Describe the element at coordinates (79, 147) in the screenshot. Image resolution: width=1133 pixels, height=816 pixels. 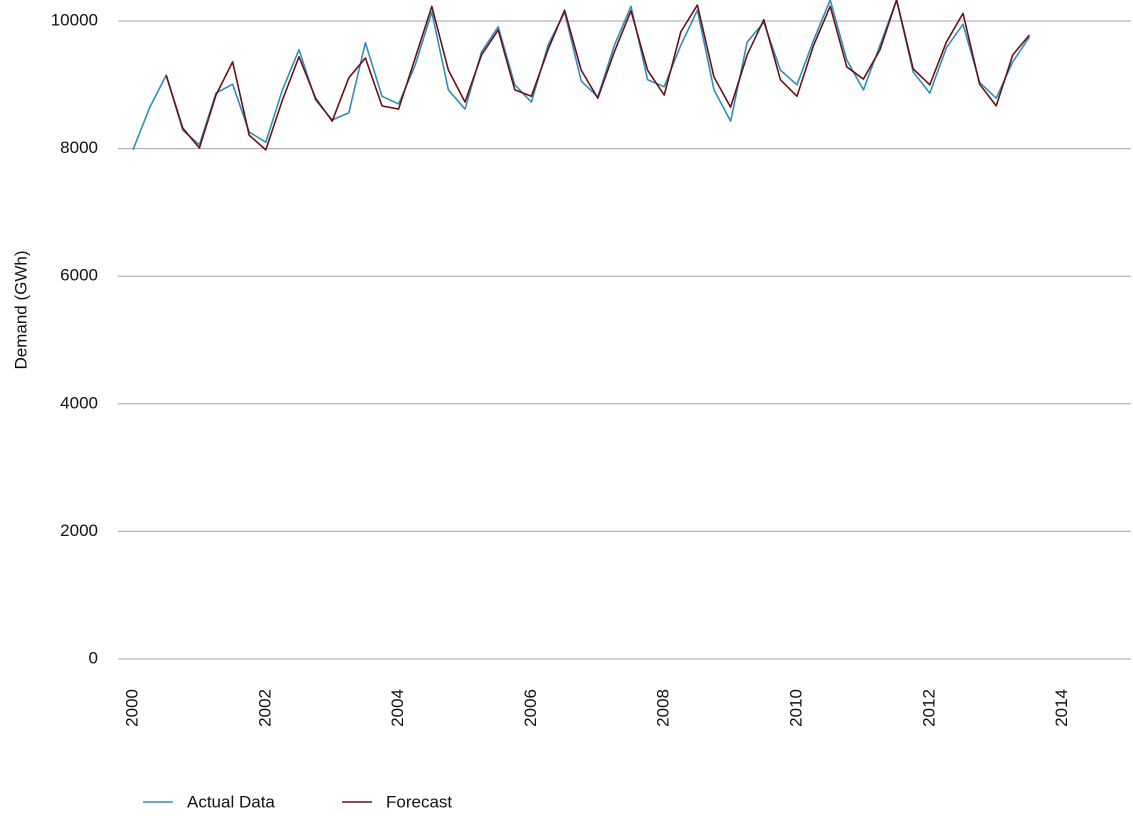
I see `y-tick-label: 8000` at that location.